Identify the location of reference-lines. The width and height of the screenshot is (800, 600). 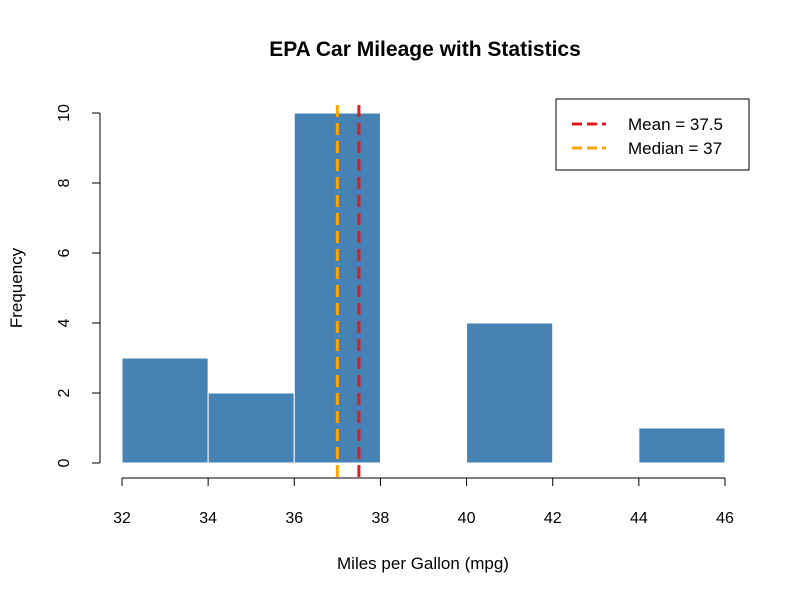
(348, 291).